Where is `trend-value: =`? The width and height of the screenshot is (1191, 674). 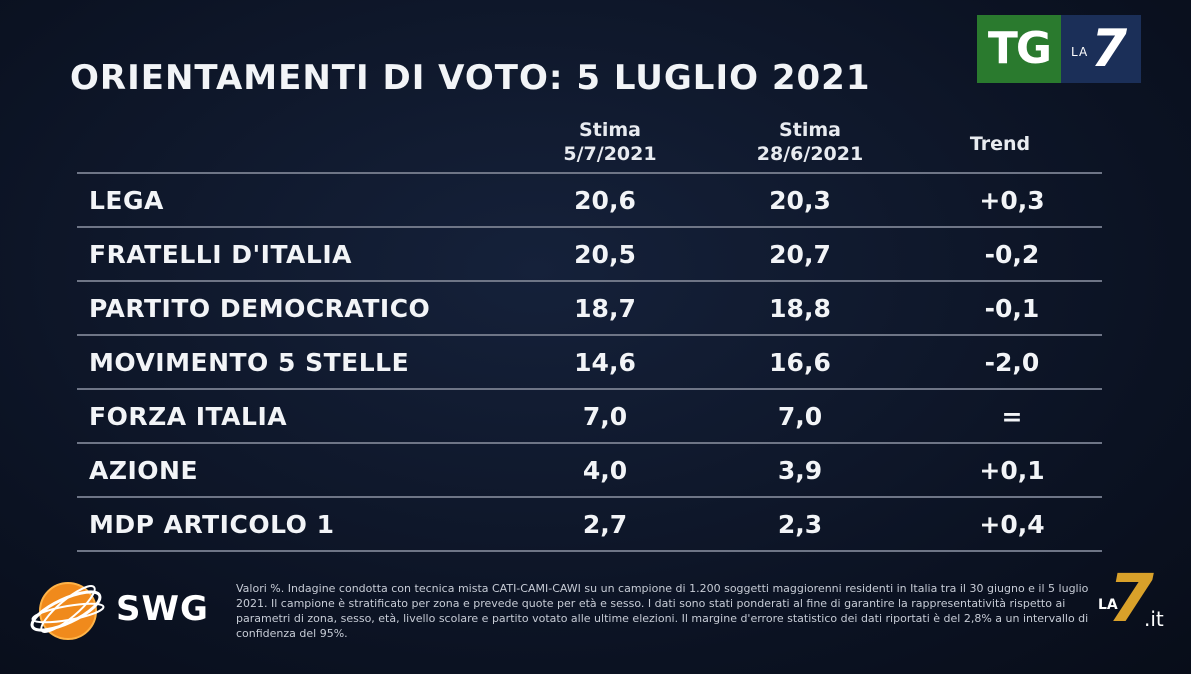
trend-value: = is located at coordinates (1012, 416).